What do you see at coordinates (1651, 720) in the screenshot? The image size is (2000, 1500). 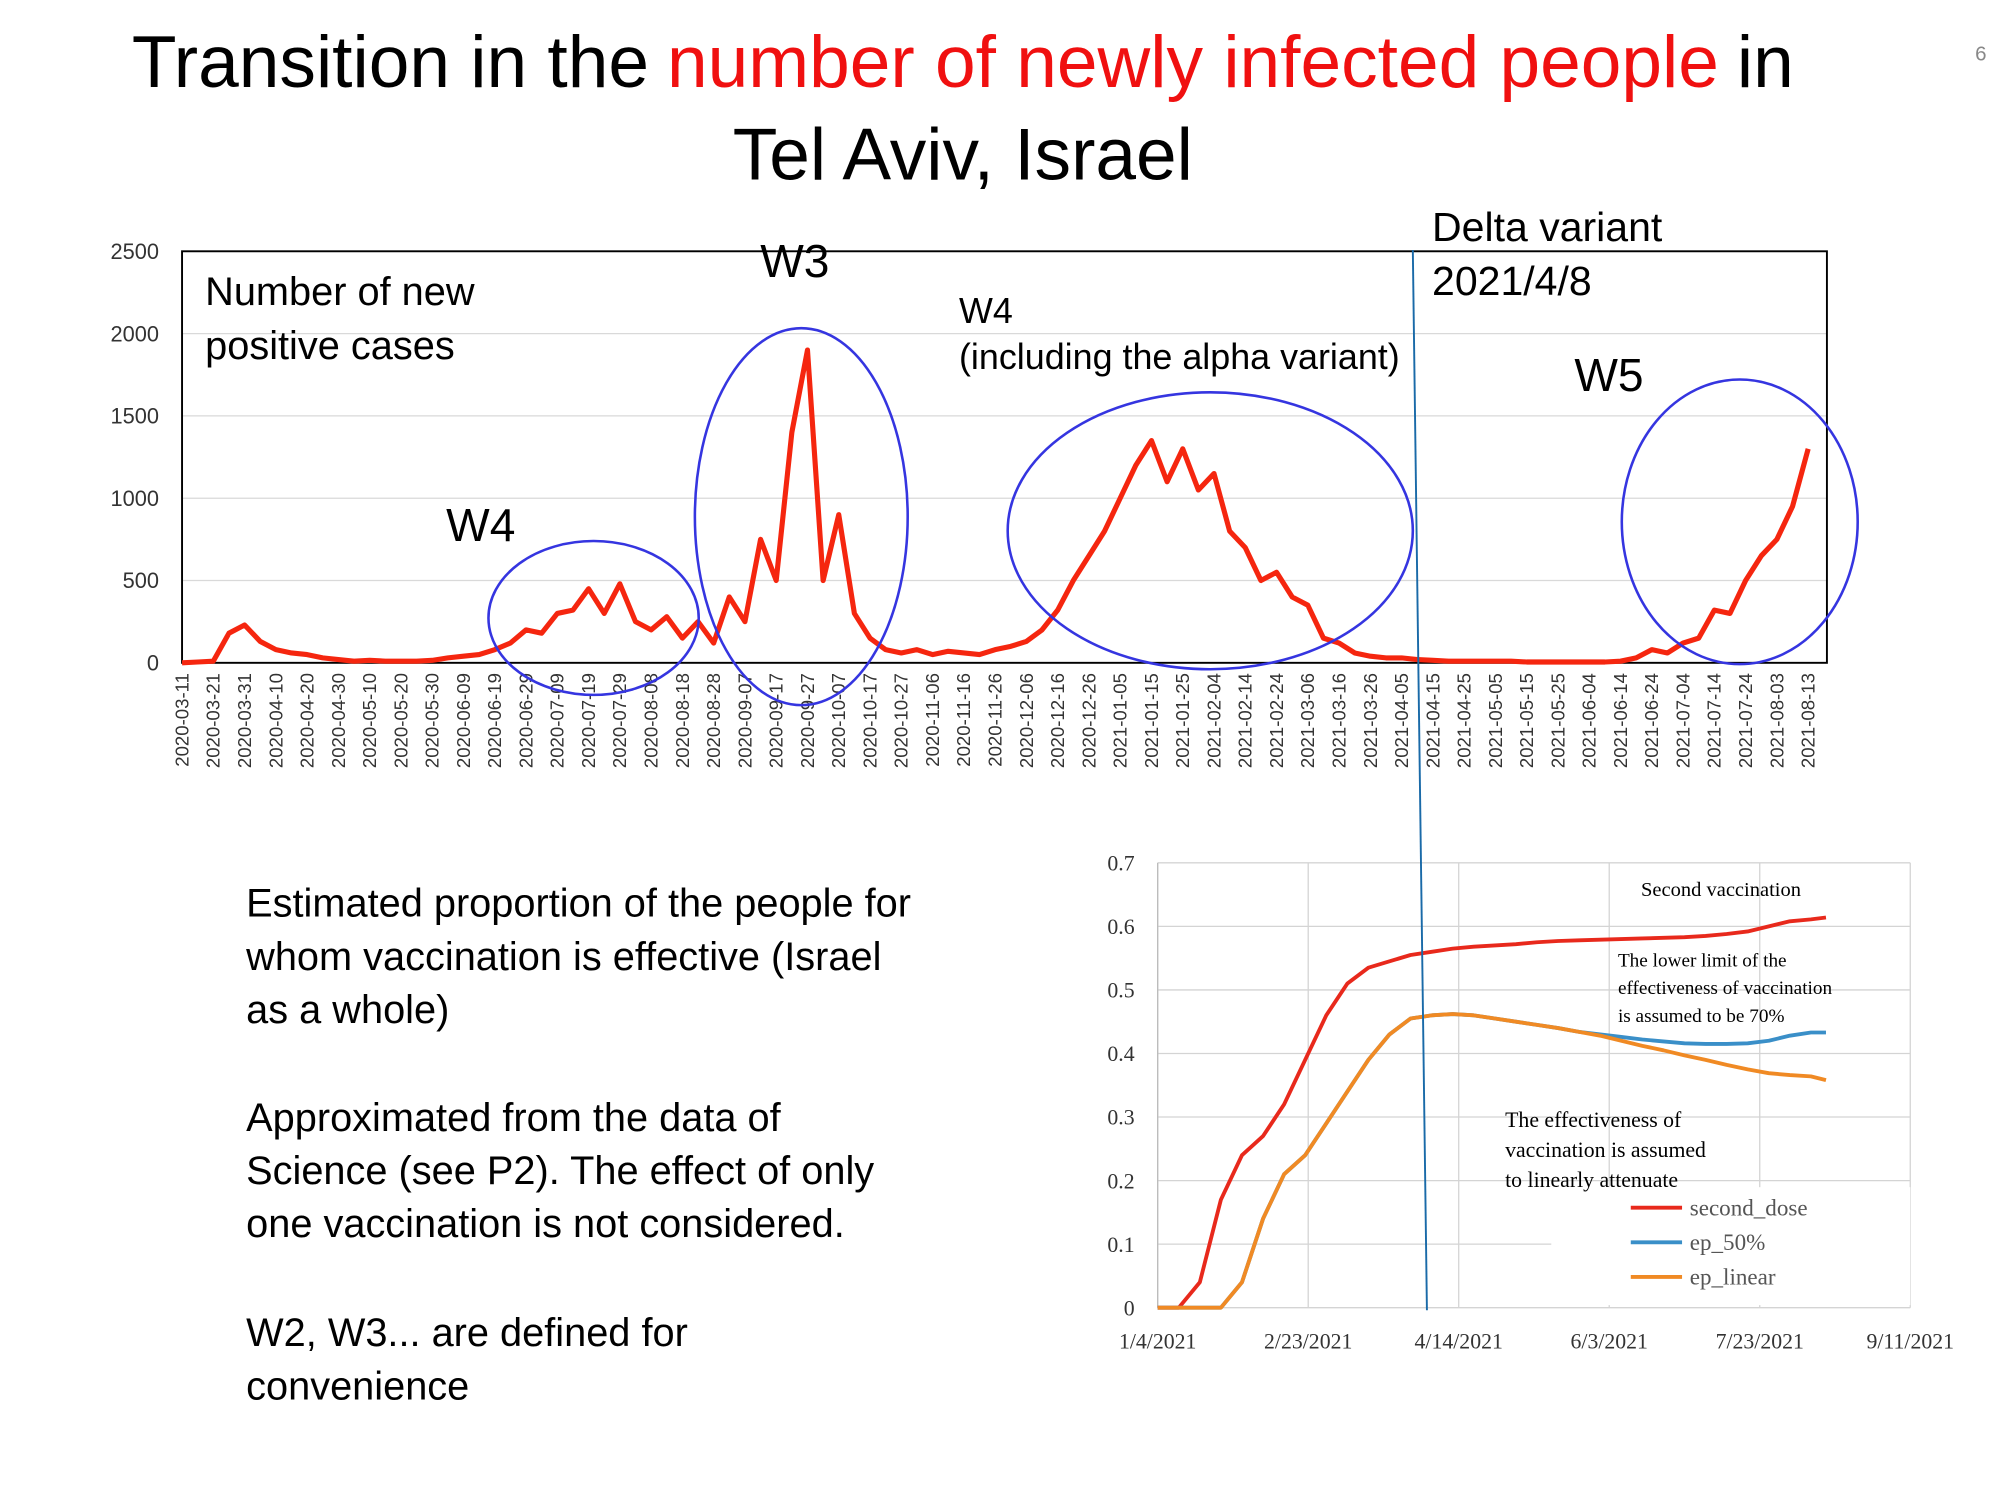 I see `x-tick-label: 2021-06-24` at bounding box center [1651, 720].